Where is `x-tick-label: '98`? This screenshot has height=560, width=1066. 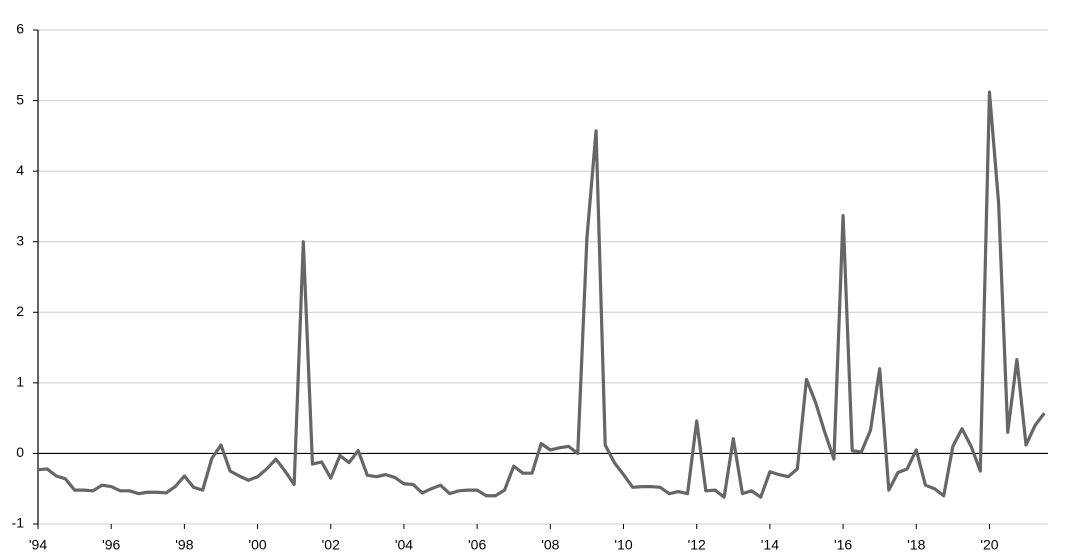
x-tick-label: '98 is located at coordinates (184, 545).